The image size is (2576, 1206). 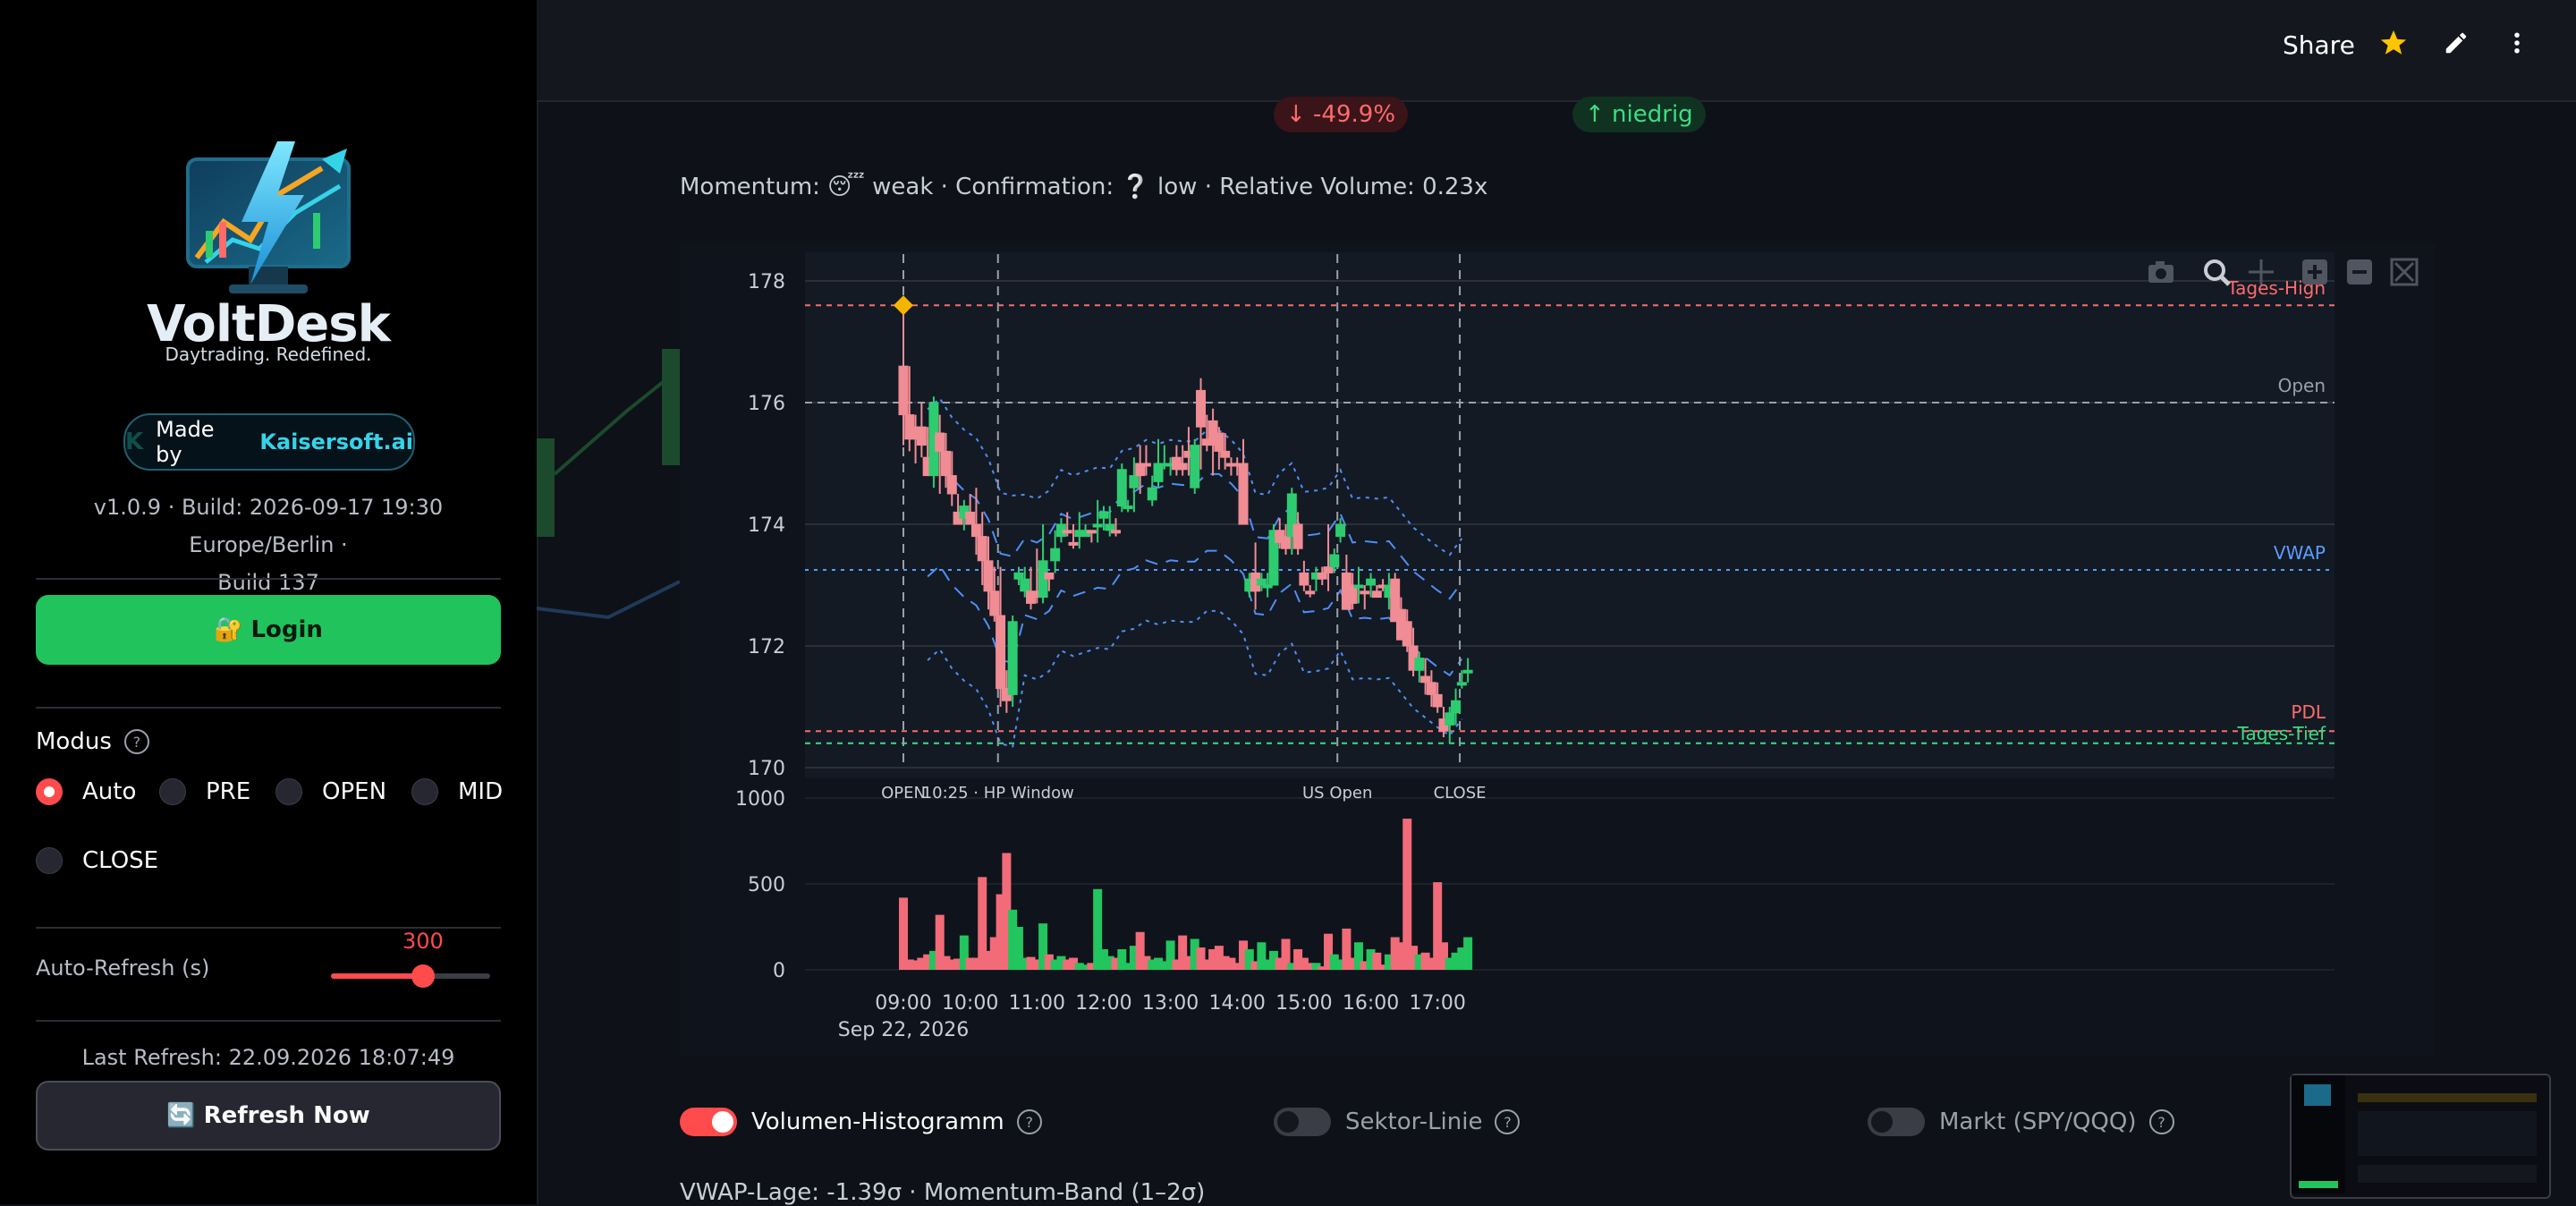 What do you see at coordinates (1437, 1003) in the screenshot?
I see `time-tick-label: 17:00` at bounding box center [1437, 1003].